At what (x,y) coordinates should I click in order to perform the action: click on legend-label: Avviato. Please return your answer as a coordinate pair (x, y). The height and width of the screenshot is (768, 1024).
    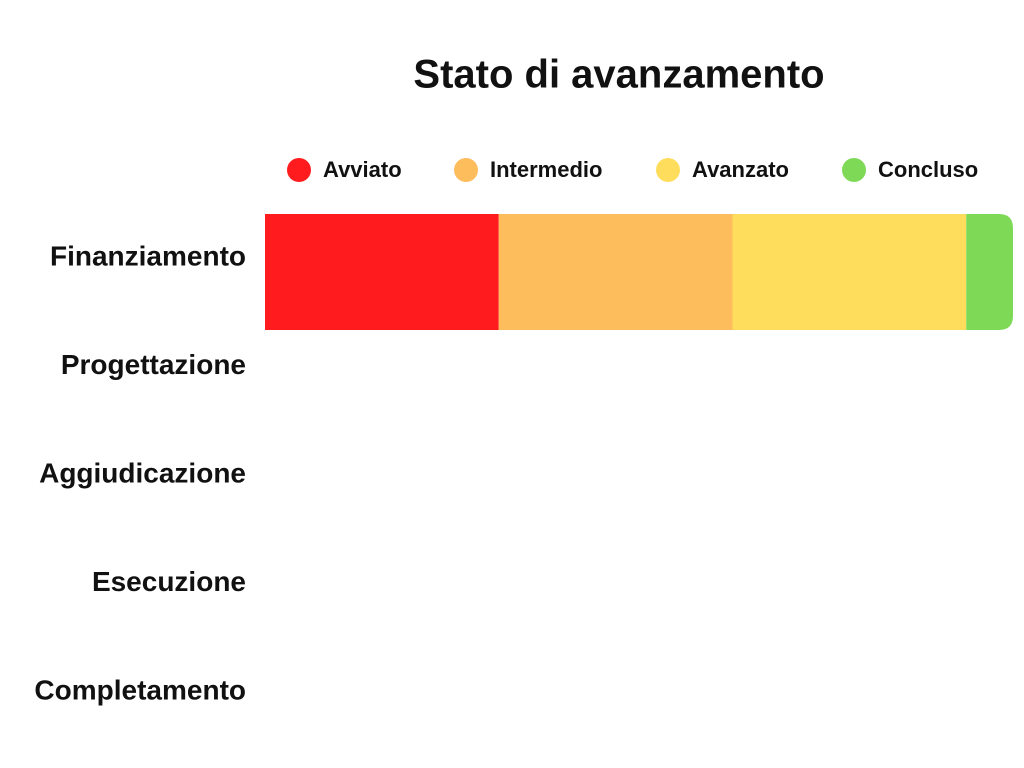
    Looking at the image, I should click on (362, 169).